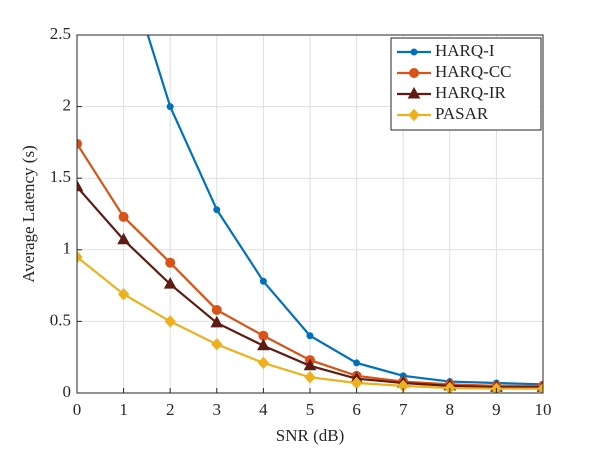 The height and width of the screenshot is (449, 598). I want to click on x-tick-label: 5, so click(310, 409).